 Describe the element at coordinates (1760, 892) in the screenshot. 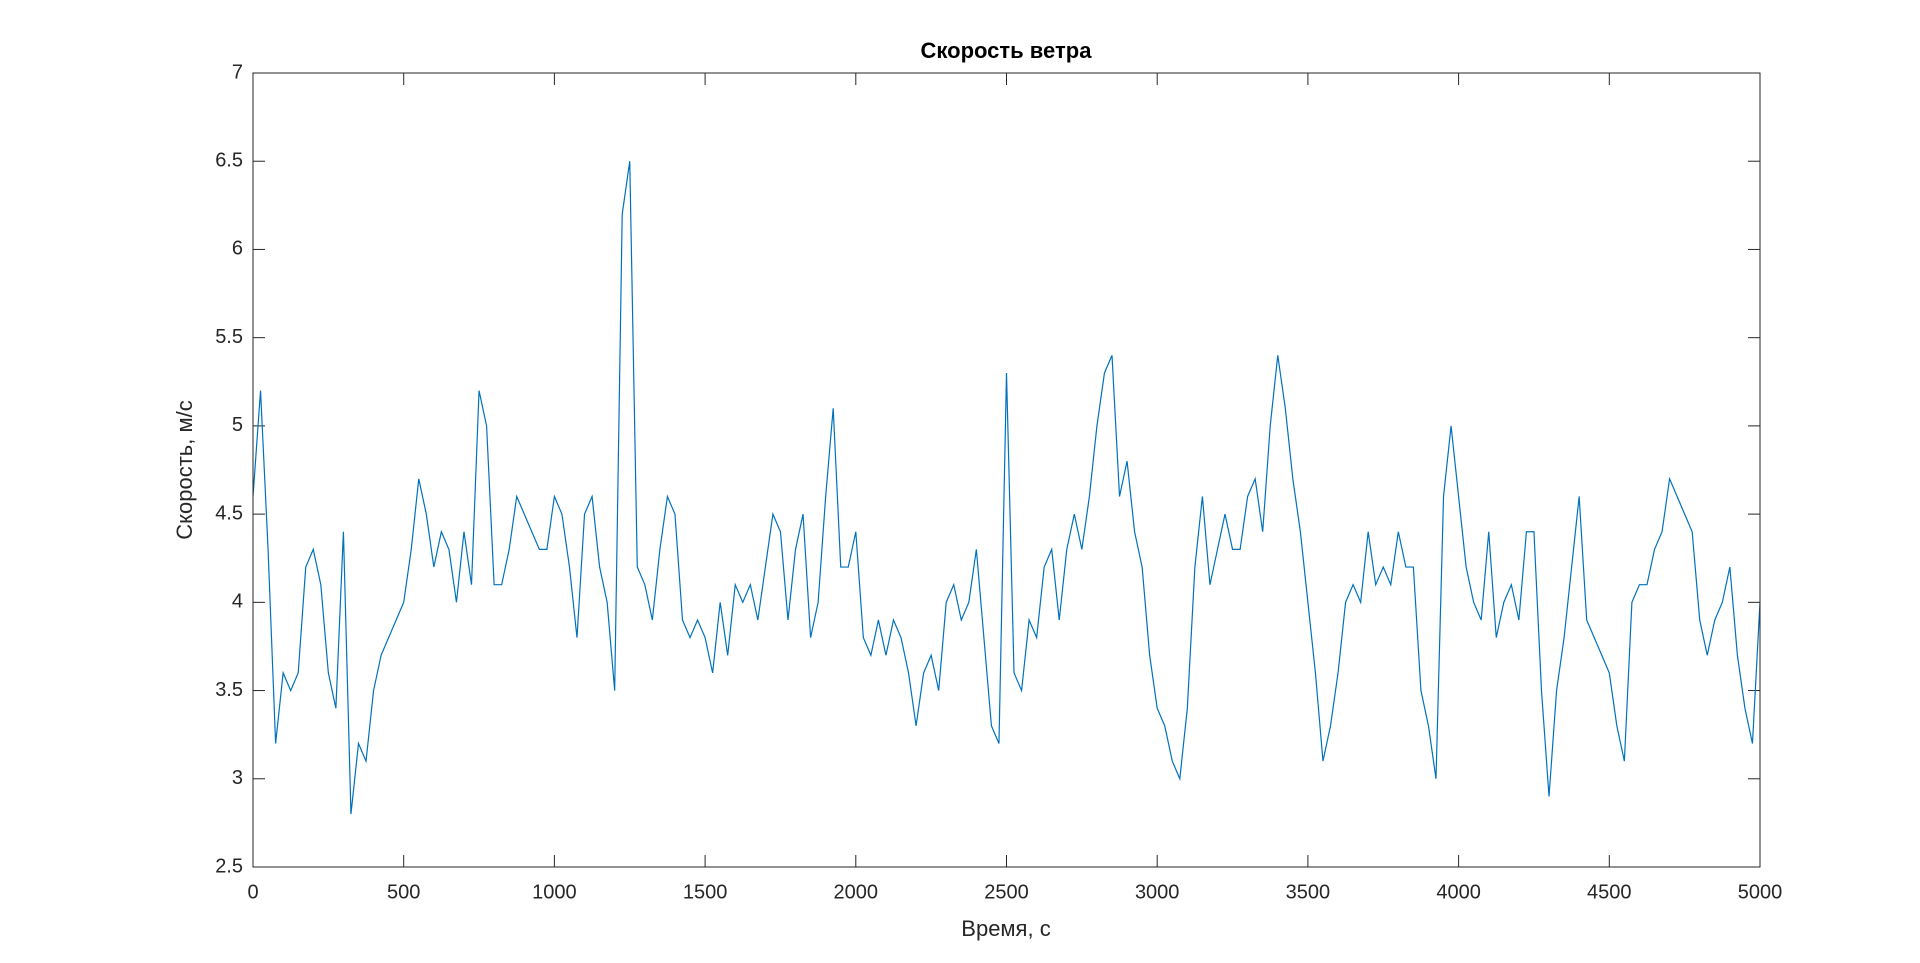

I see `x-tick-label: 5000` at that location.